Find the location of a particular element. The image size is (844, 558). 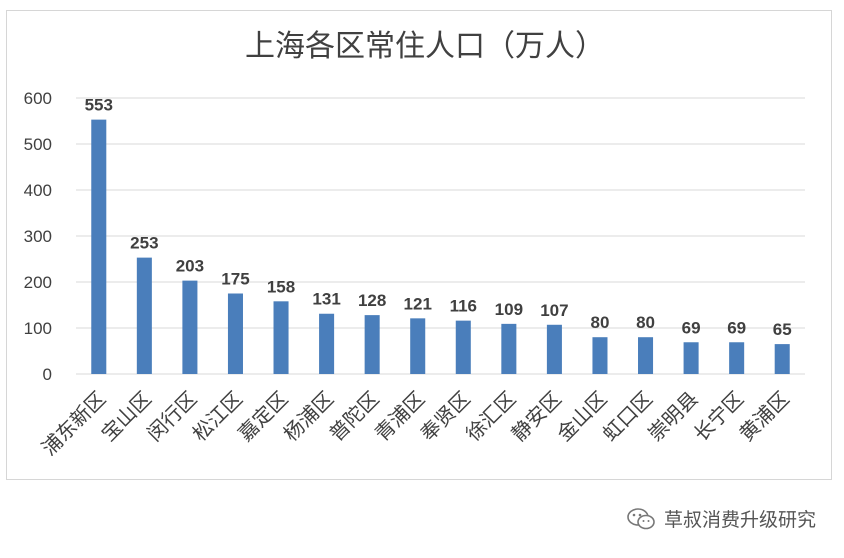

y-tick-label: 400 is located at coordinates (38, 190).